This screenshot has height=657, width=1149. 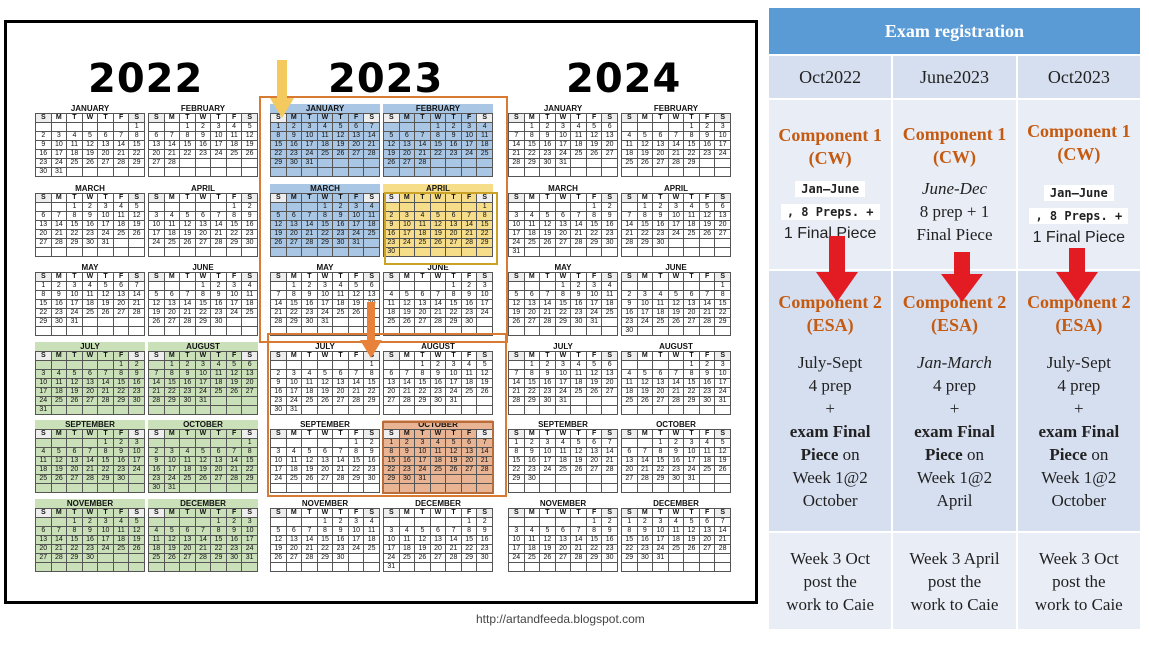 What do you see at coordinates (830, 189) in the screenshot?
I see `component1-period: Jan–June` at bounding box center [830, 189].